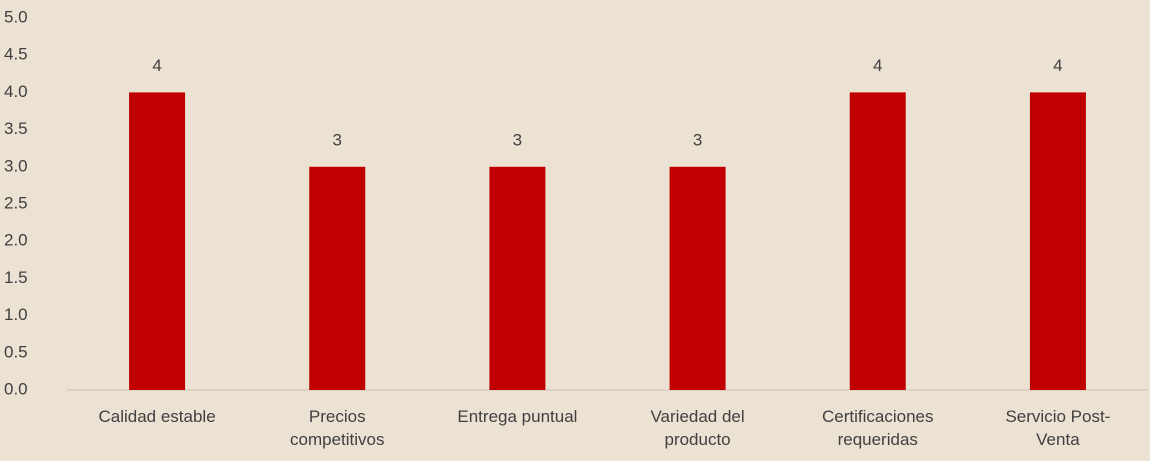 Image resolution: width=1150 pixels, height=461 pixels. I want to click on x-tick-label: Variedad del producto, so click(697, 428).